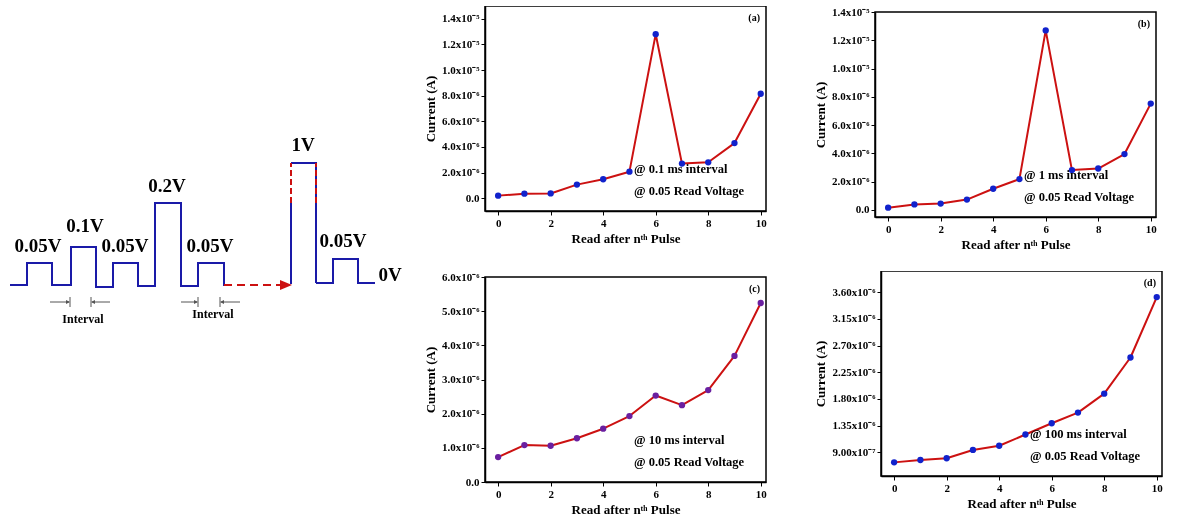 This screenshot has height=531, width=1196. I want to click on annotation: (d), so click(1149, 283).